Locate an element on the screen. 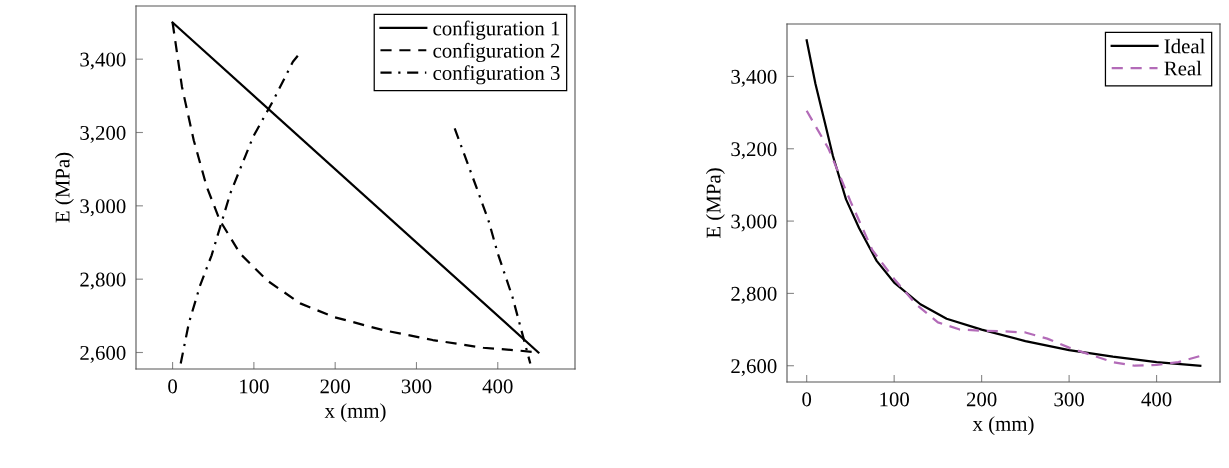  legend-label: configuration 2 is located at coordinates (496, 52).